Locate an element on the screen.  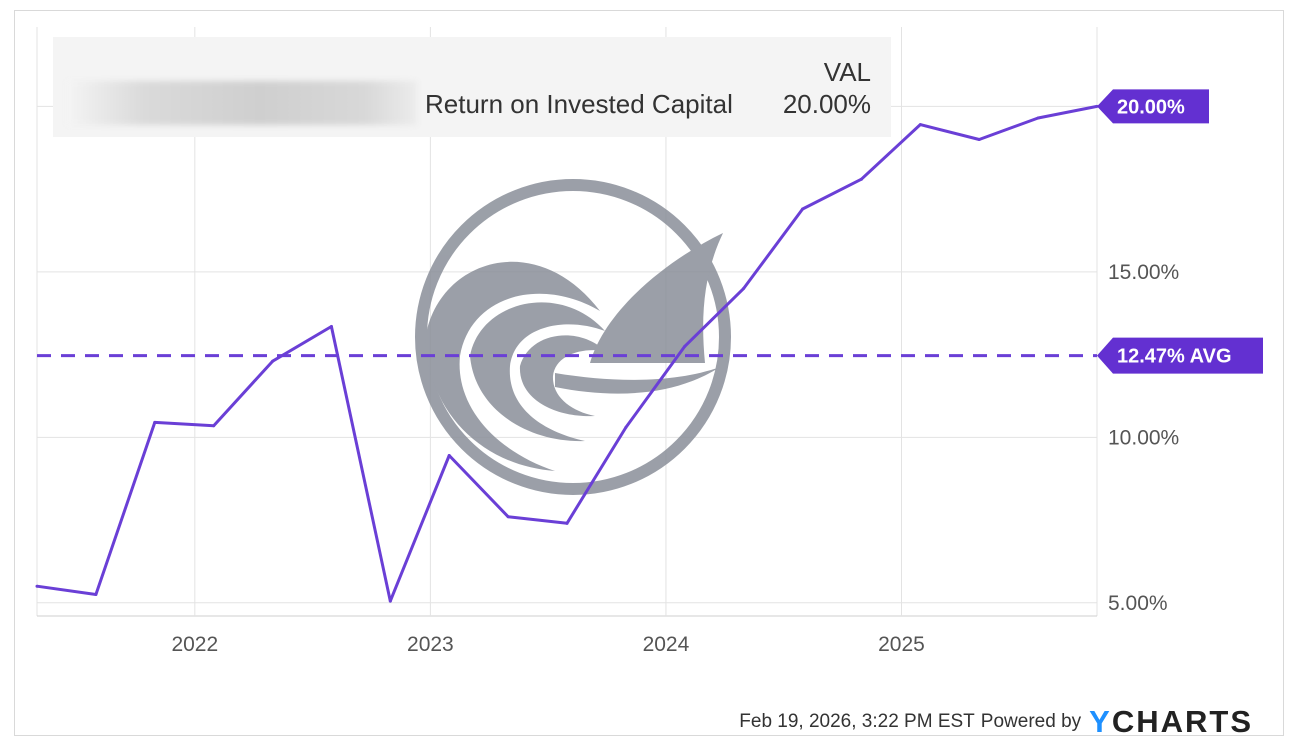
end-value-label-bg is located at coordinates (1153, 106).